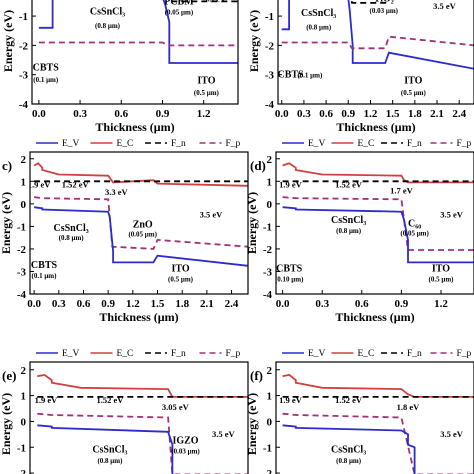 The height and width of the screenshot is (474, 474). I want to click on x-tick-label: 0.0, so click(34, 304).